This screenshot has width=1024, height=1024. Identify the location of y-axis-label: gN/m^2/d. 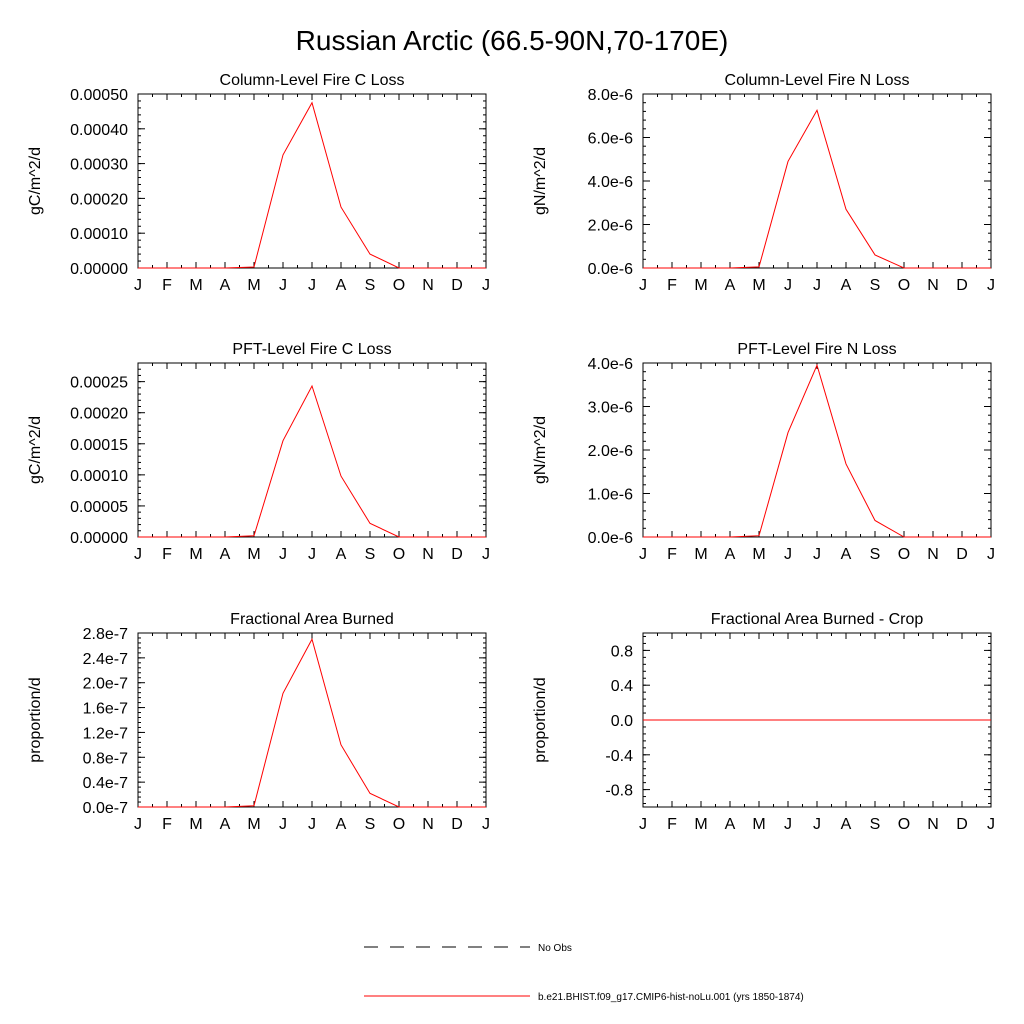
(540, 450).